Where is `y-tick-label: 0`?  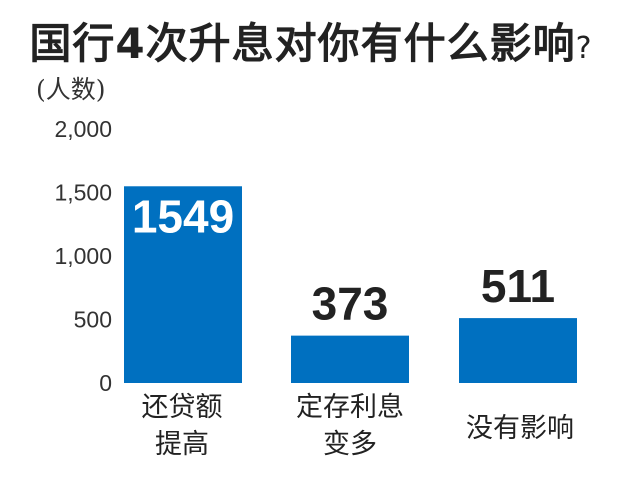 y-tick-label: 0 is located at coordinates (105, 383).